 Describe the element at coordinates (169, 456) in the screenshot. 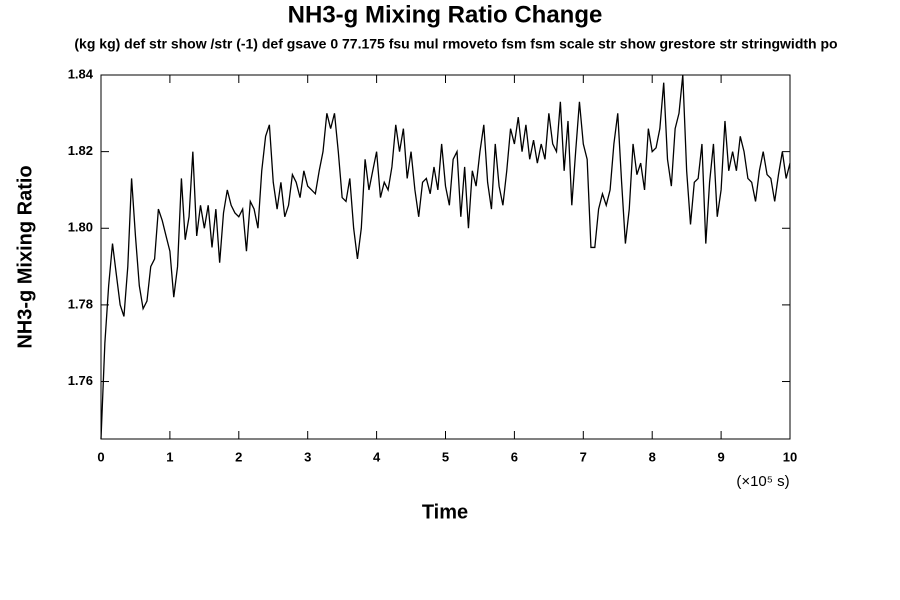

I see `x-tick-label: 1` at that location.